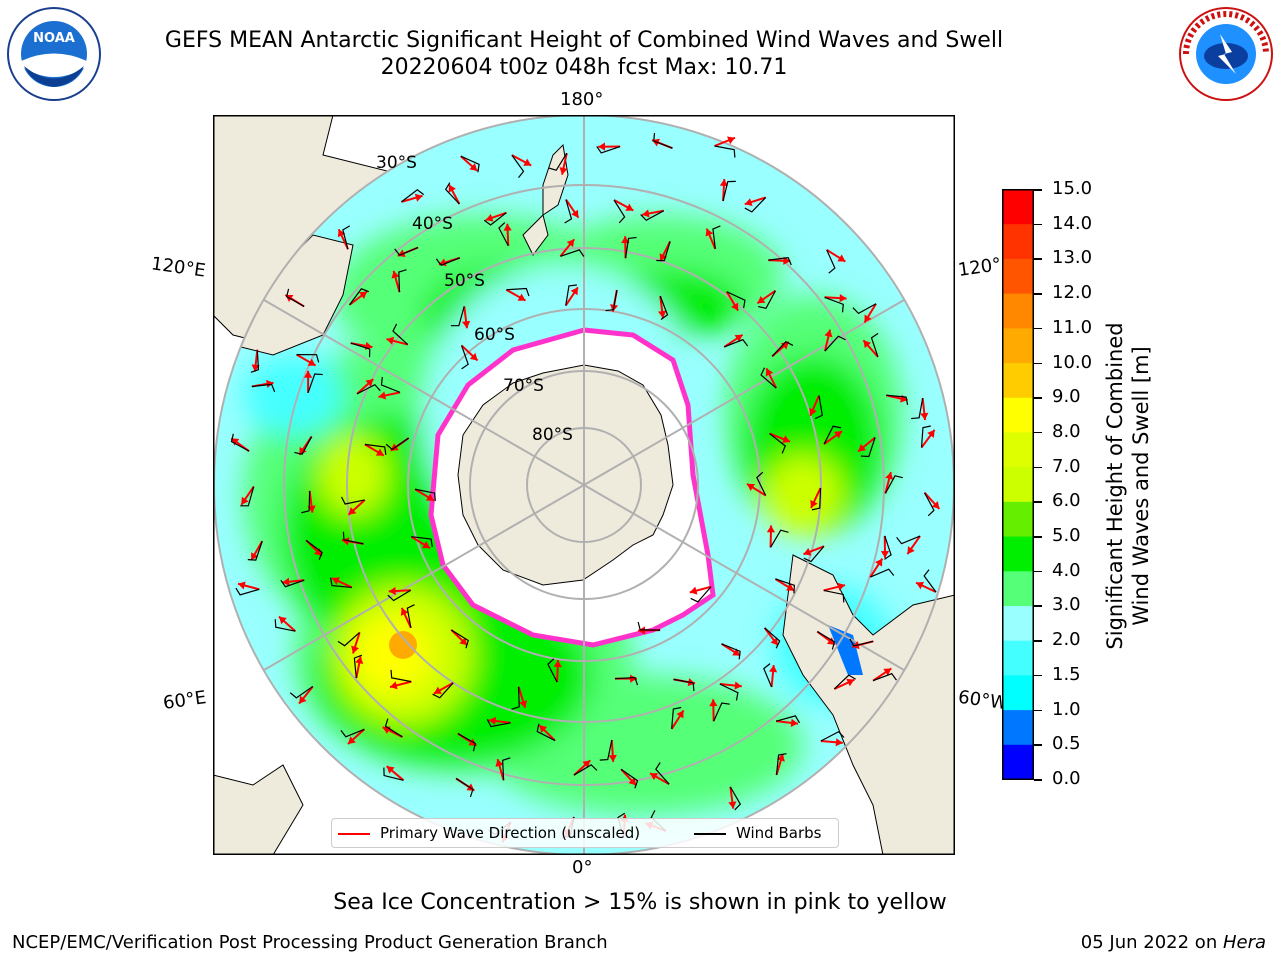 The width and height of the screenshot is (1280, 960). What do you see at coordinates (1072, 188) in the screenshot?
I see `colorbar-tick-label: 15.0` at bounding box center [1072, 188].